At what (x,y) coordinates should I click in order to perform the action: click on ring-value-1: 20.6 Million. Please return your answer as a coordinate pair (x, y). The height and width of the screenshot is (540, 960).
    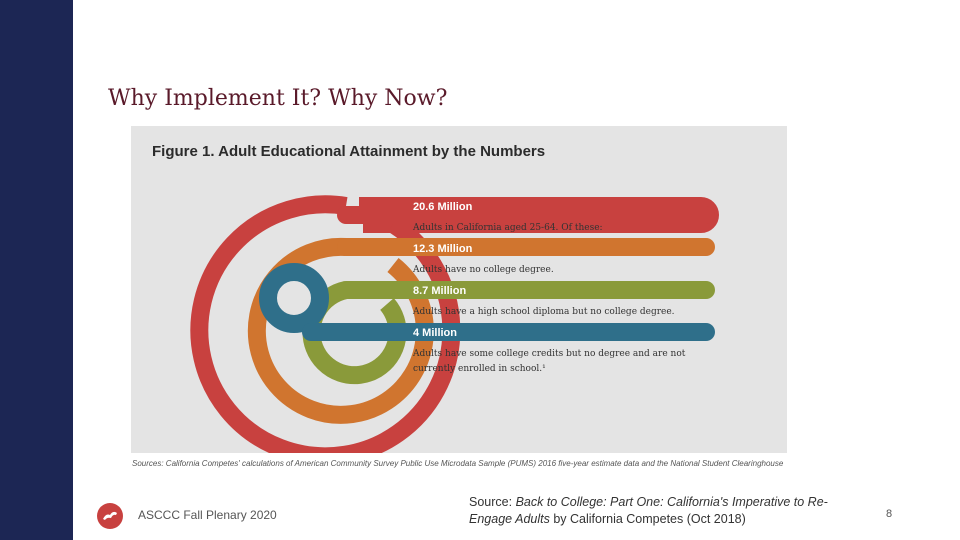
    Looking at the image, I should click on (443, 207).